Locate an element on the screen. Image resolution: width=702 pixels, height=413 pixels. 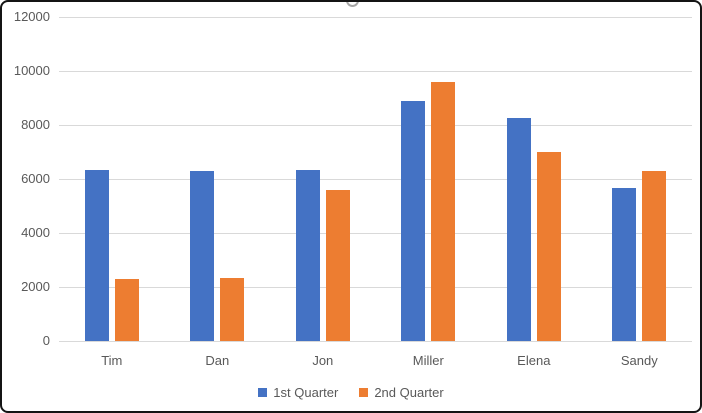
bar-1st-quarter-elena is located at coordinates (518, 230).